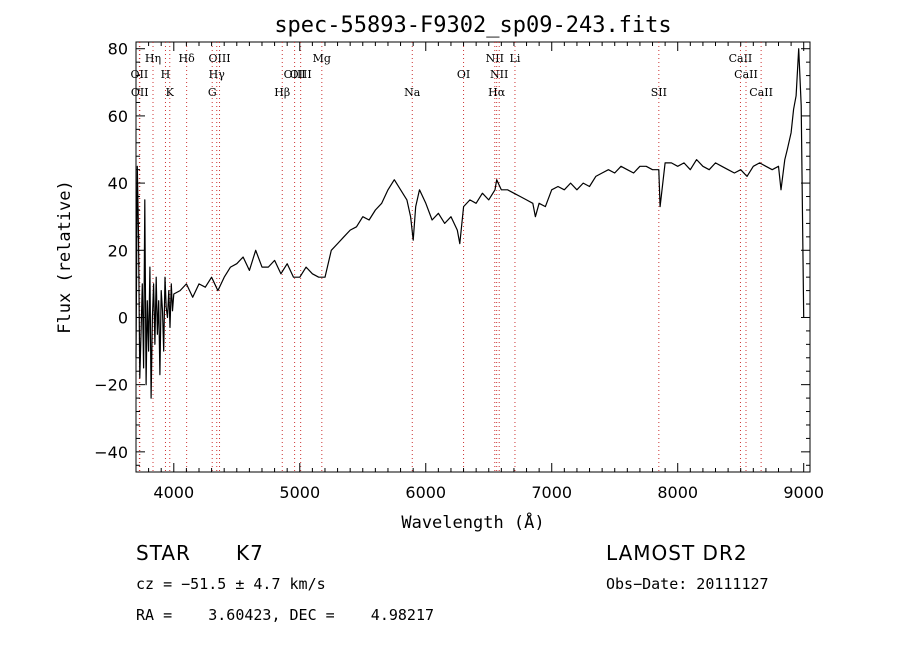 The image size is (900, 650). Describe the element at coordinates (118, 250) in the screenshot. I see `y-tick-label: 20` at that location.